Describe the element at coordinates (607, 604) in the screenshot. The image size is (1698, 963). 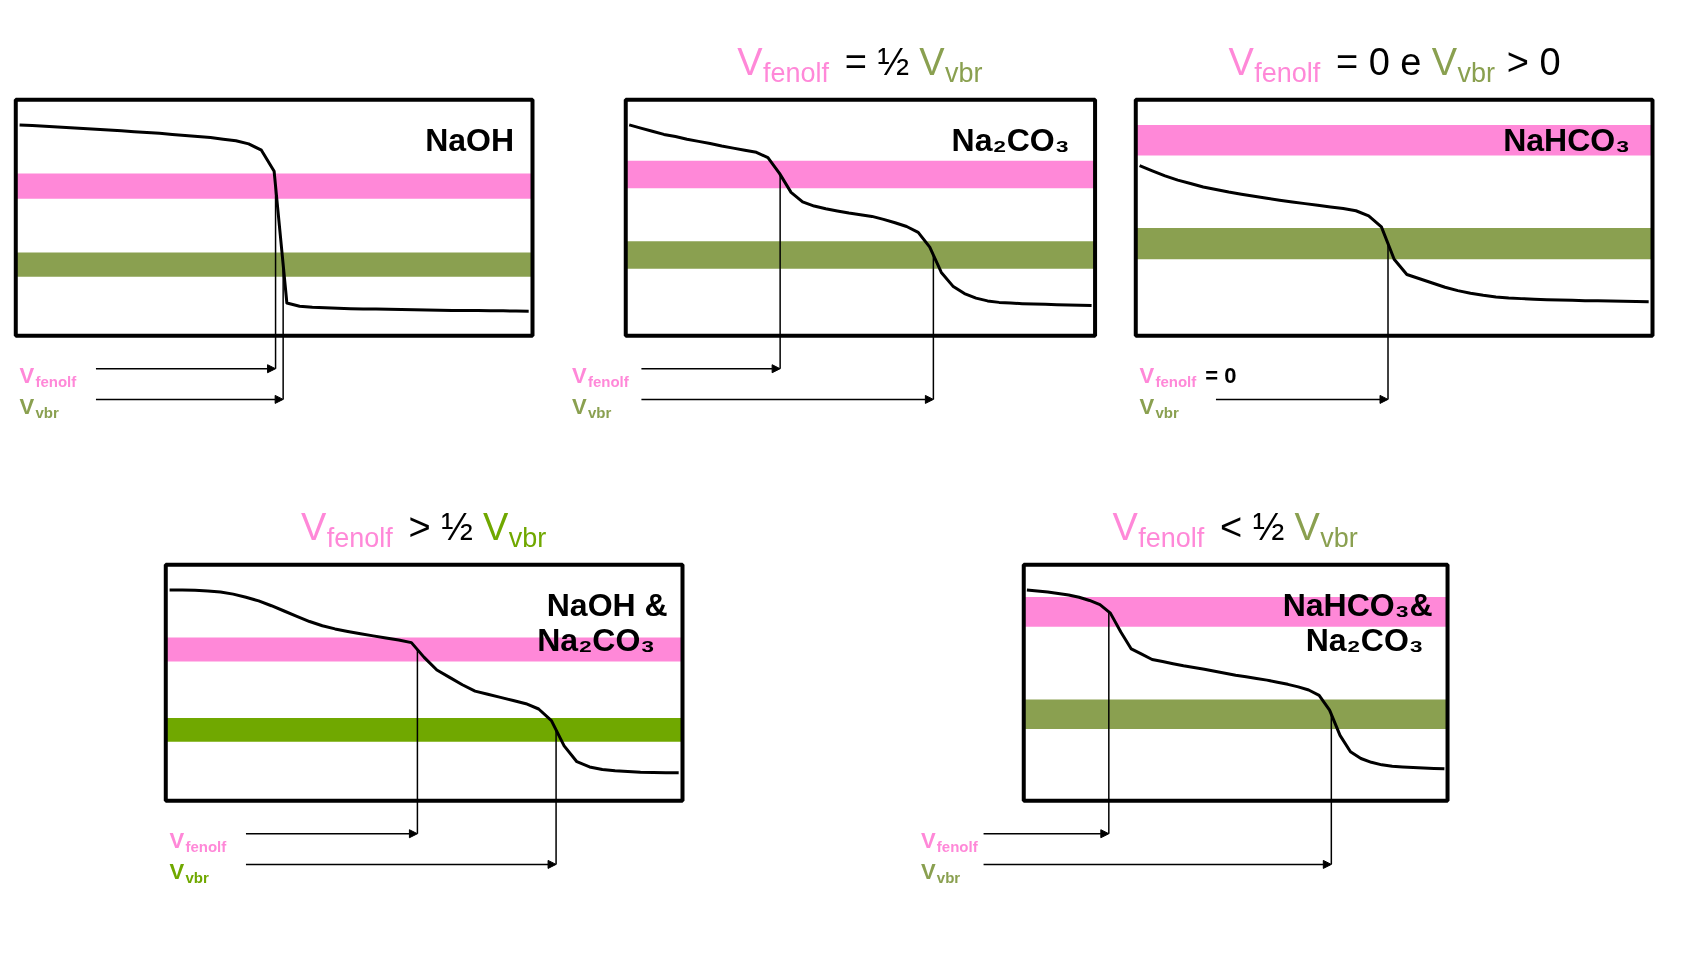
I see `annotation: NaOH &` at that location.